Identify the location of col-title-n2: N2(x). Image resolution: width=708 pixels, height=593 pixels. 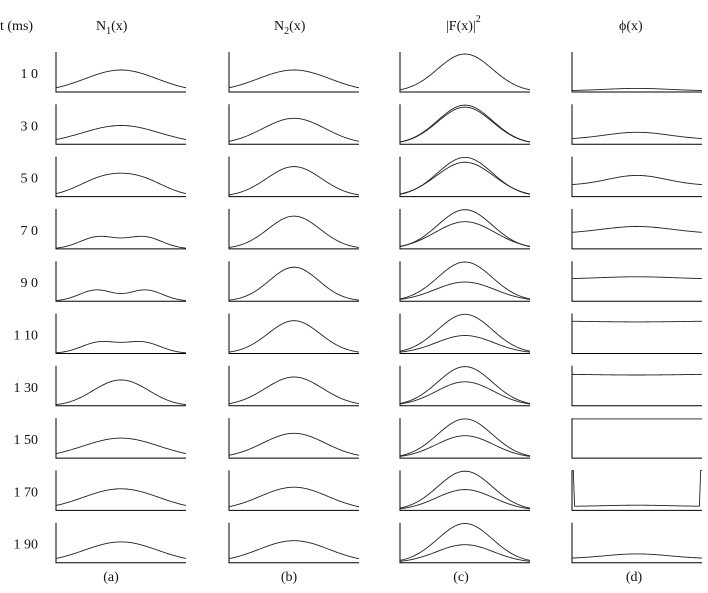
(290, 28).